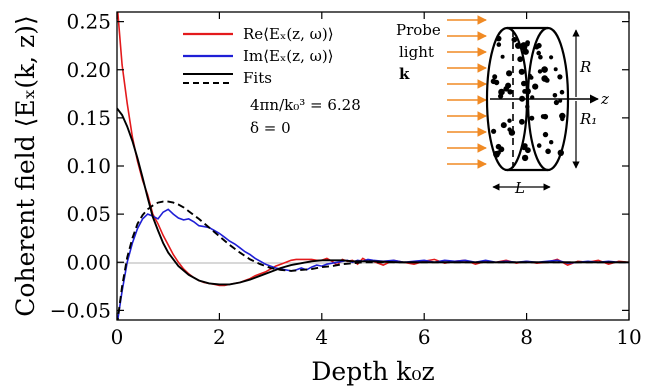  Describe the element at coordinates (88, 118) in the screenshot. I see `y-tick-label: 0.15` at that location.